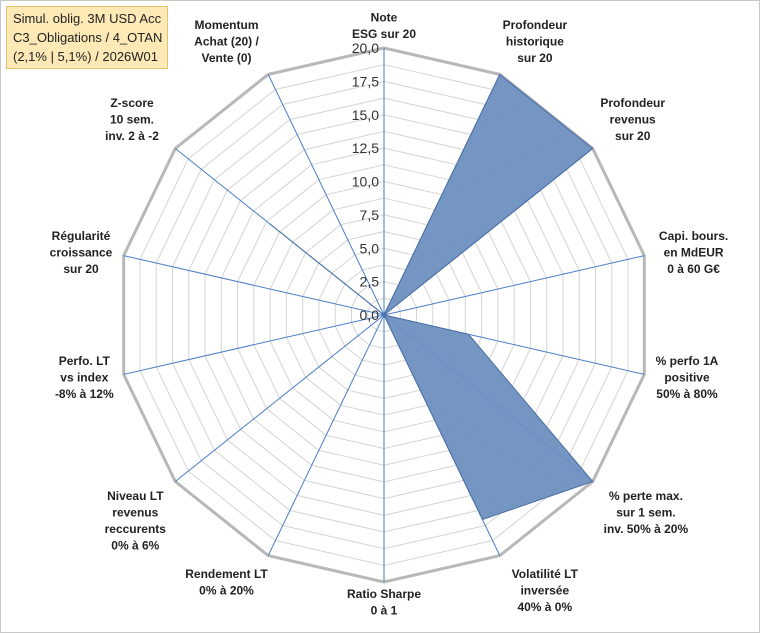 The height and width of the screenshot is (633, 760). What do you see at coordinates (384, 34) in the screenshot?
I see `axis-label-line: ESG sur 20` at bounding box center [384, 34].